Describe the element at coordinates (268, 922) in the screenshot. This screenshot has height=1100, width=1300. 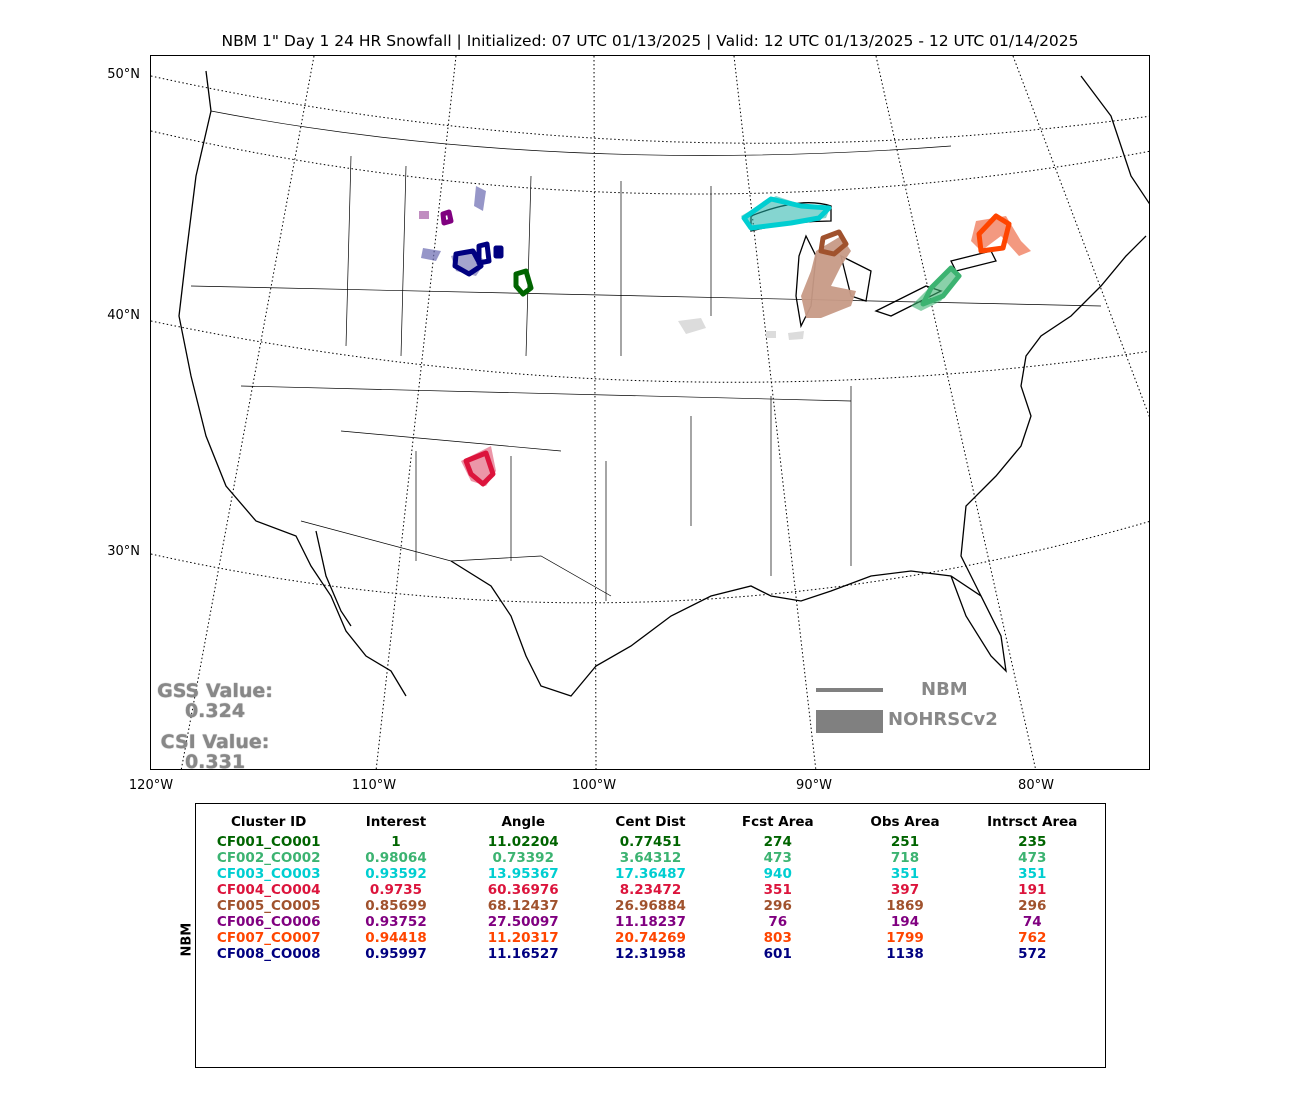
I see `table-cell: CF006_CO006` at that location.